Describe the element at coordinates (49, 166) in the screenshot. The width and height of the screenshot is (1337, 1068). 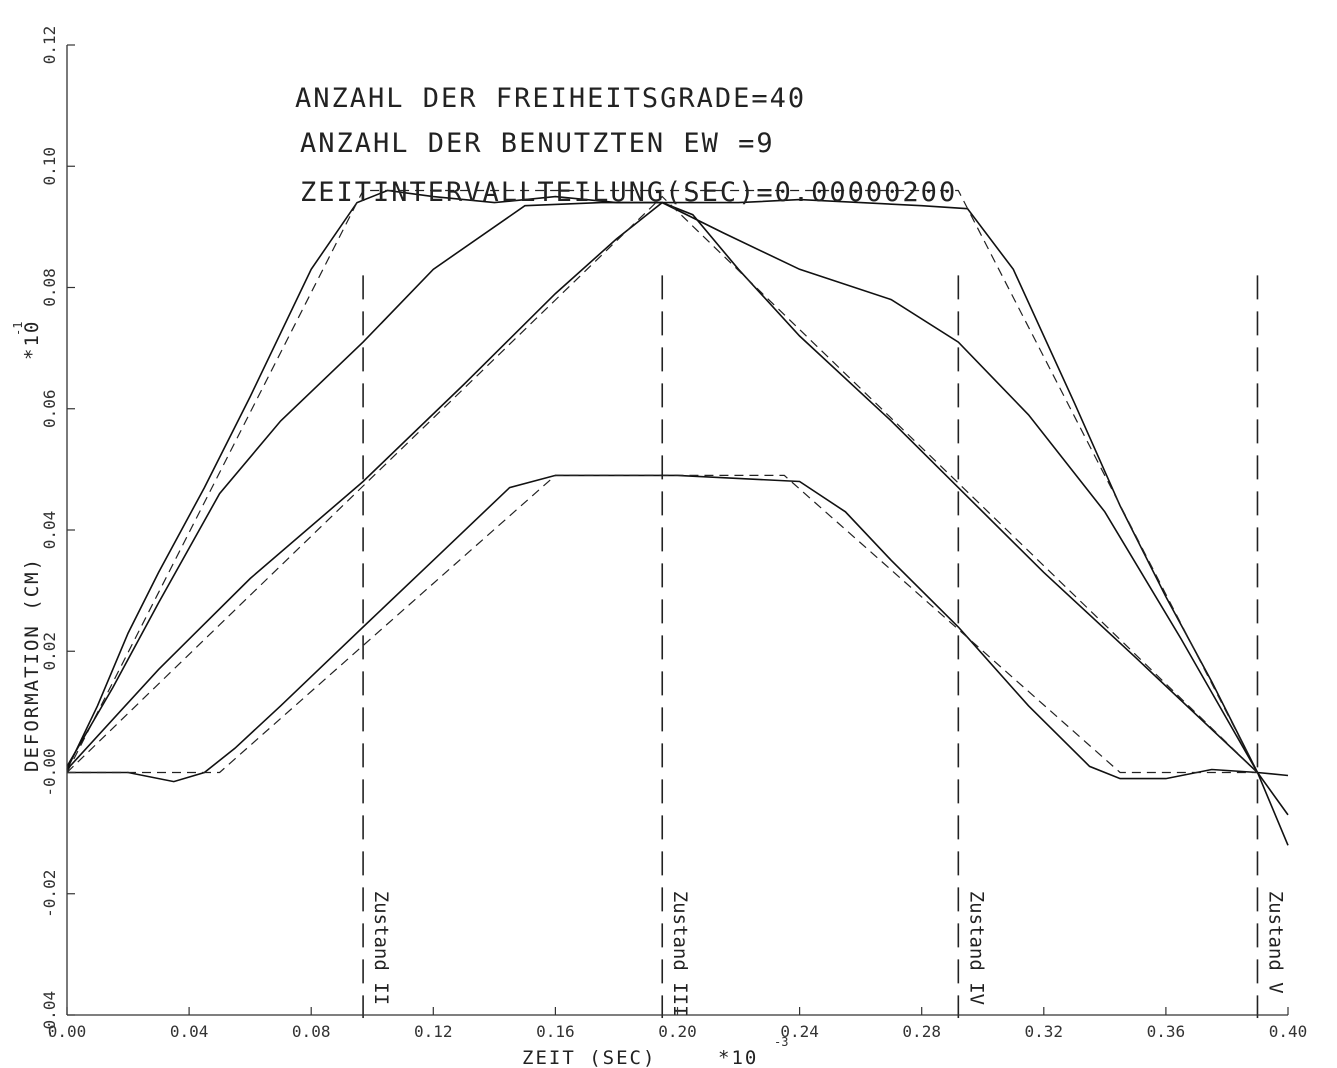
I see `y-tick-label: 0.10` at that location.